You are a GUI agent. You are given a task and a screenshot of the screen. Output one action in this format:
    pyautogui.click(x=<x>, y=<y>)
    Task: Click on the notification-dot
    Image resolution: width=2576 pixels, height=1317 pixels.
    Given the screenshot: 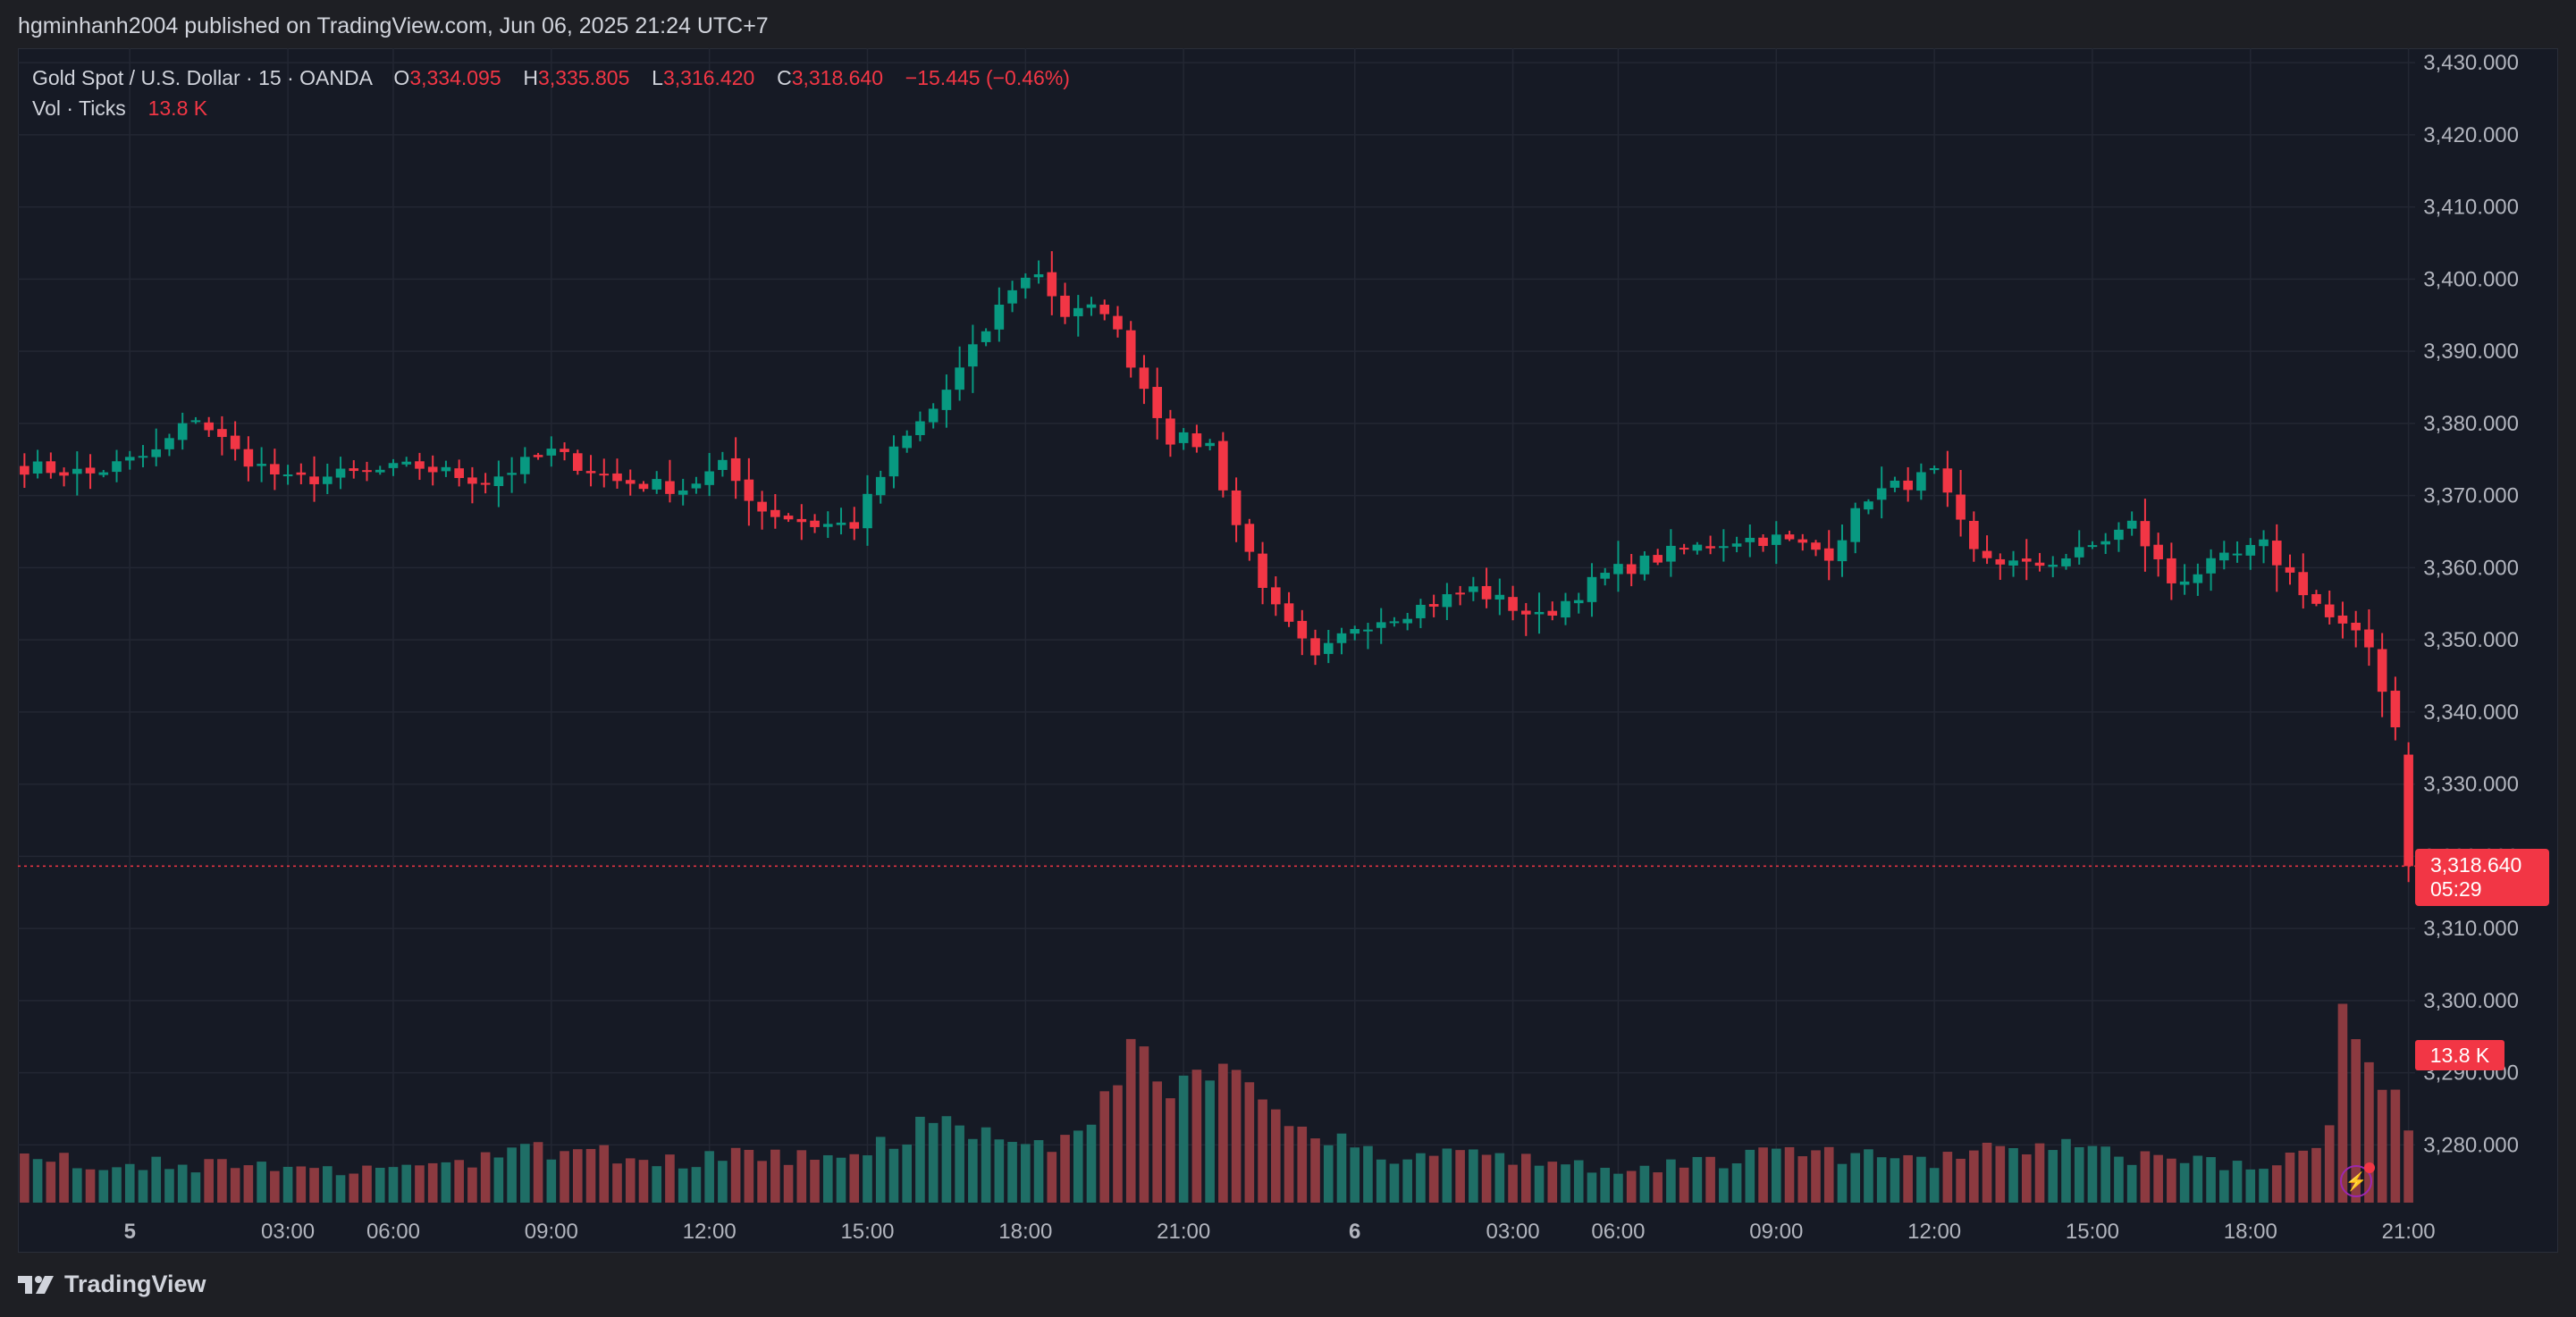 What is the action you would take?
    pyautogui.click(x=2370, y=1167)
    